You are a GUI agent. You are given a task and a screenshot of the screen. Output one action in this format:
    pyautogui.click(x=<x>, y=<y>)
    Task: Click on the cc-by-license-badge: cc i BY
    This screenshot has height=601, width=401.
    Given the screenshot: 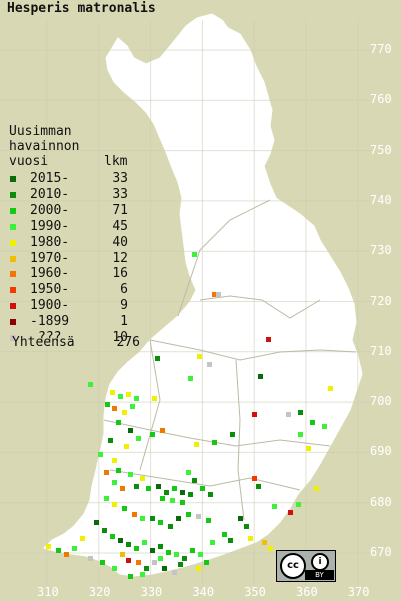 What is the action you would take?
    pyautogui.click(x=306, y=566)
    